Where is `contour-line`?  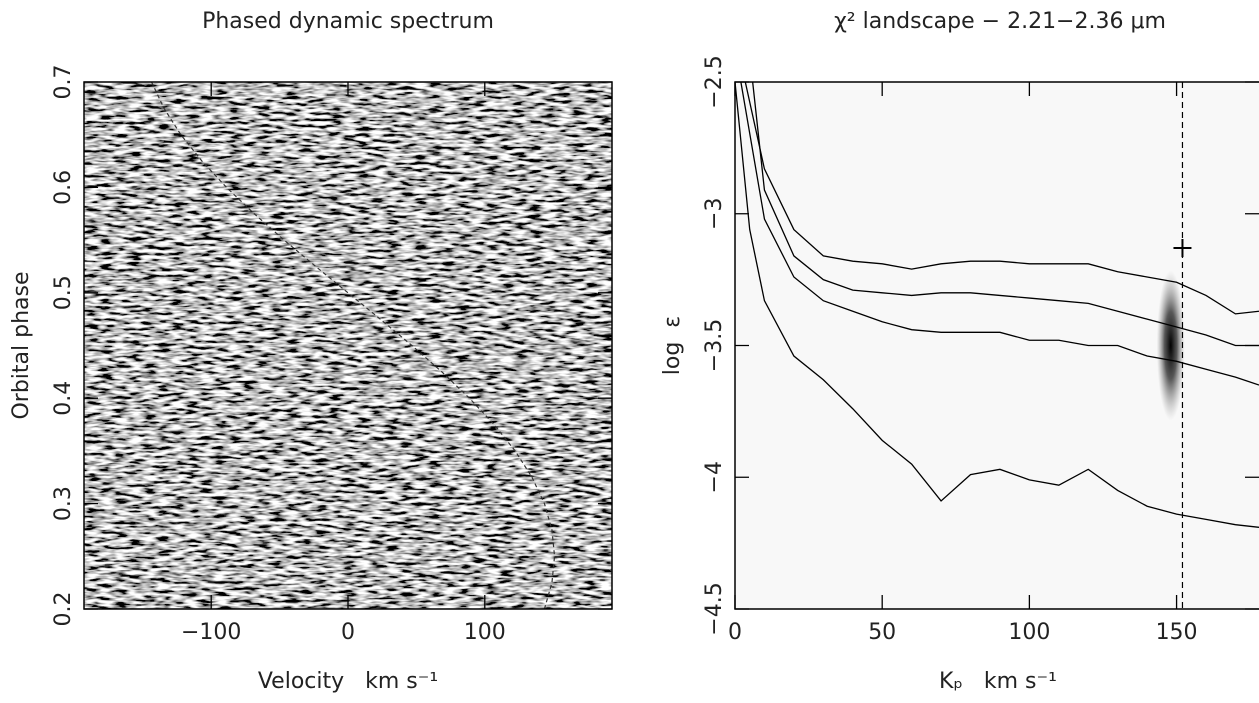
contour-line is located at coordinates (1001, 198).